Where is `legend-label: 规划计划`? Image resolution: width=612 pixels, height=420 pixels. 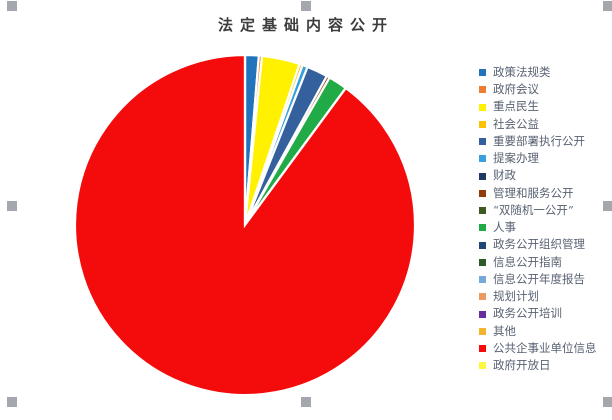 legend-label: 规划计划 is located at coordinates (516, 296).